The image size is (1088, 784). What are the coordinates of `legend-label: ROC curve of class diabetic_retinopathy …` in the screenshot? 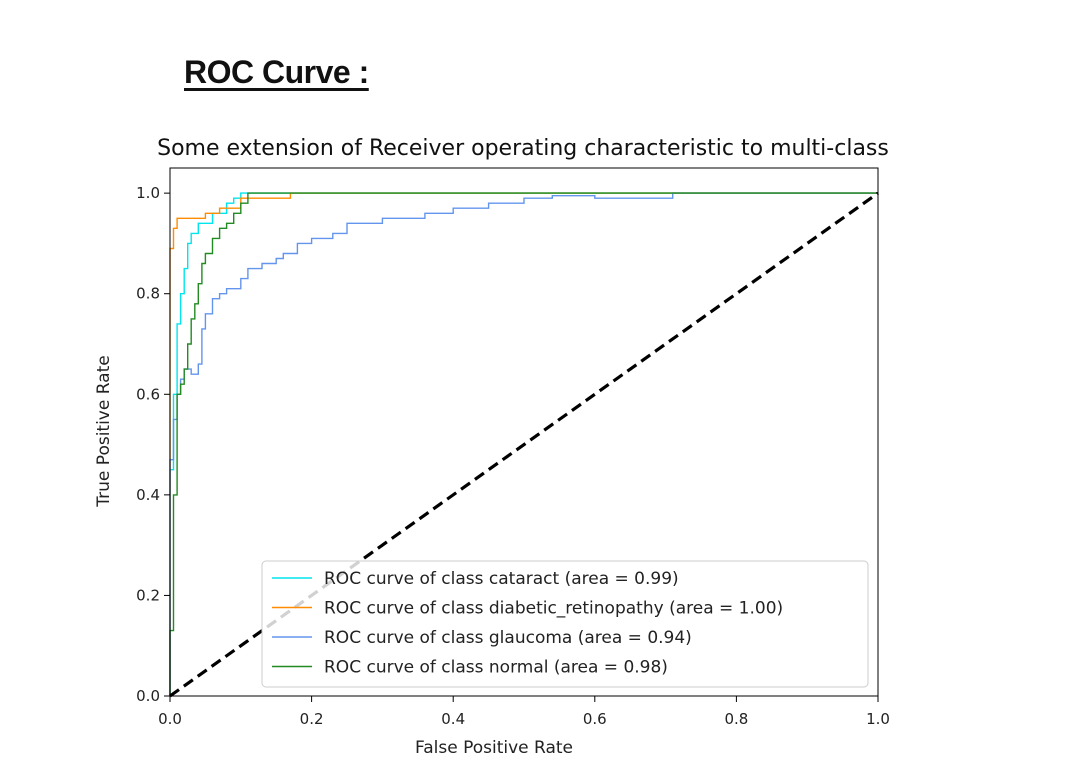 It's located at (553, 609).